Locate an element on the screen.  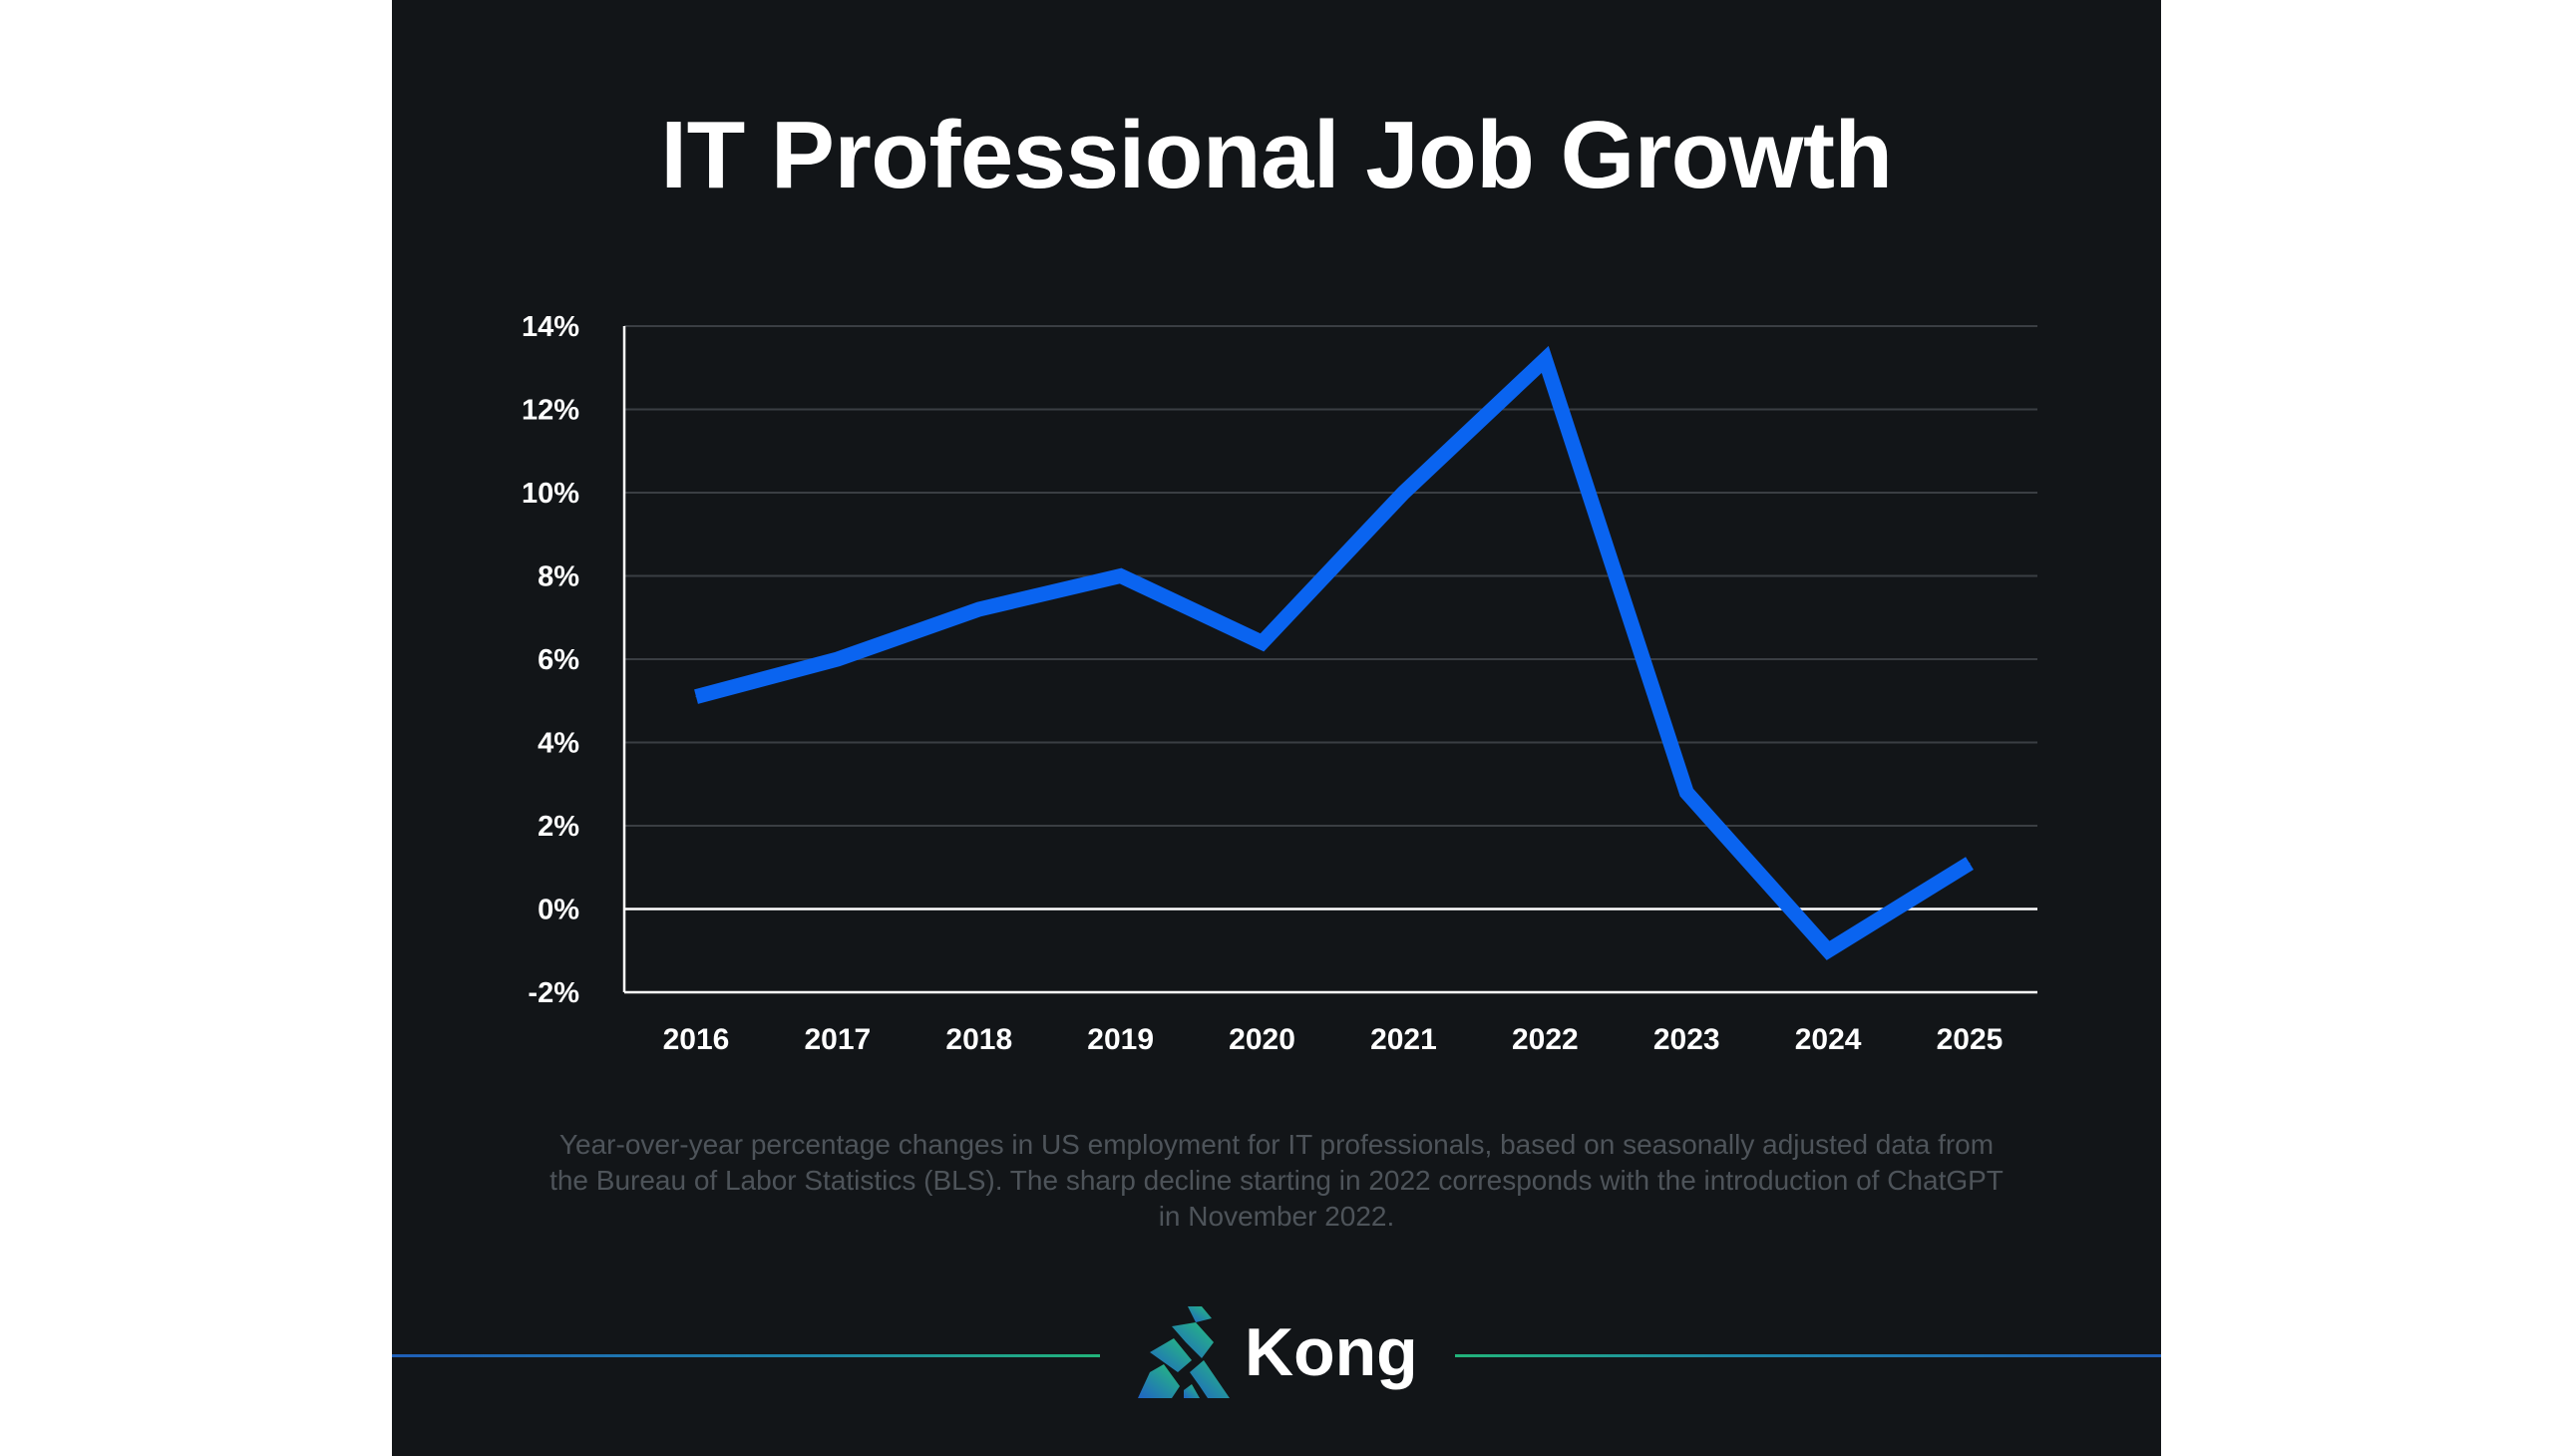
y-tick-label: 0% is located at coordinates (558, 910).